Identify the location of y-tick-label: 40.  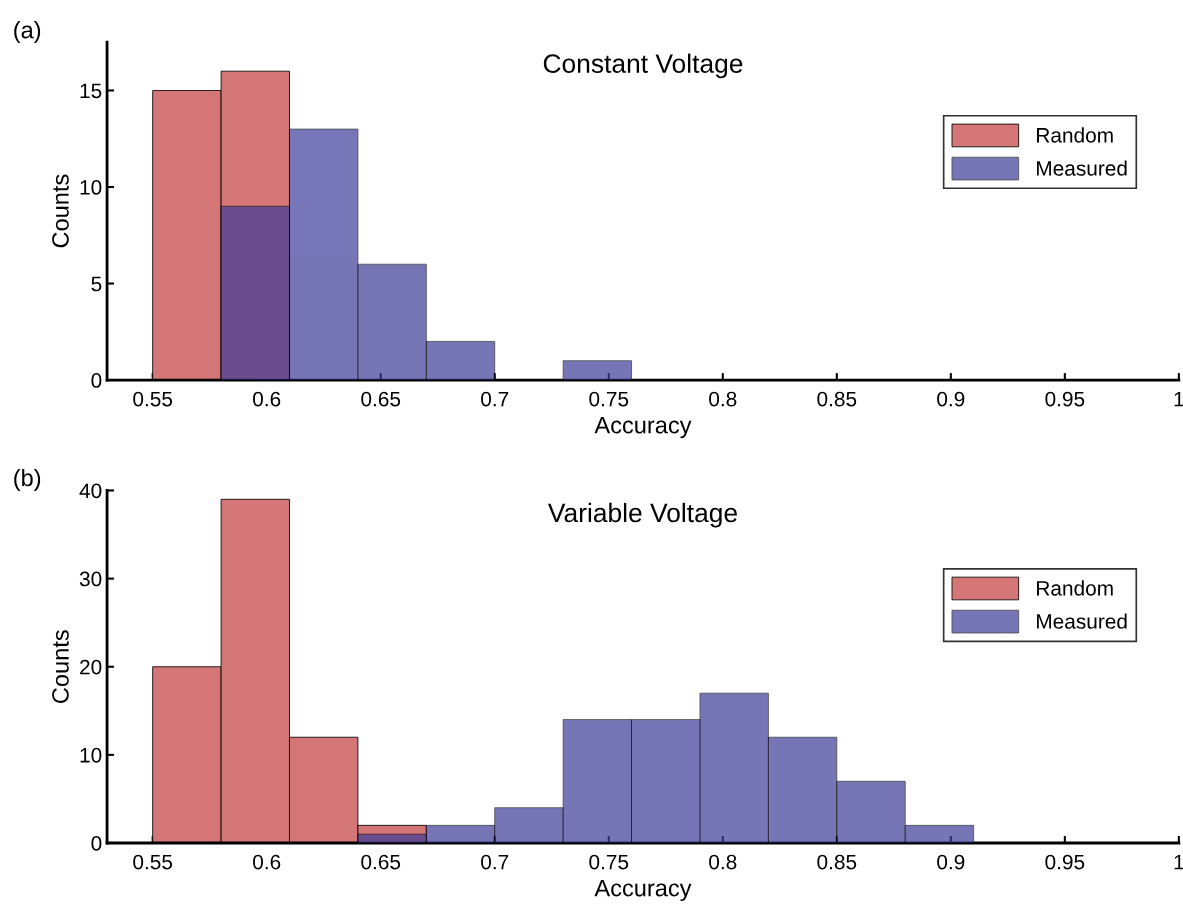
(90, 491).